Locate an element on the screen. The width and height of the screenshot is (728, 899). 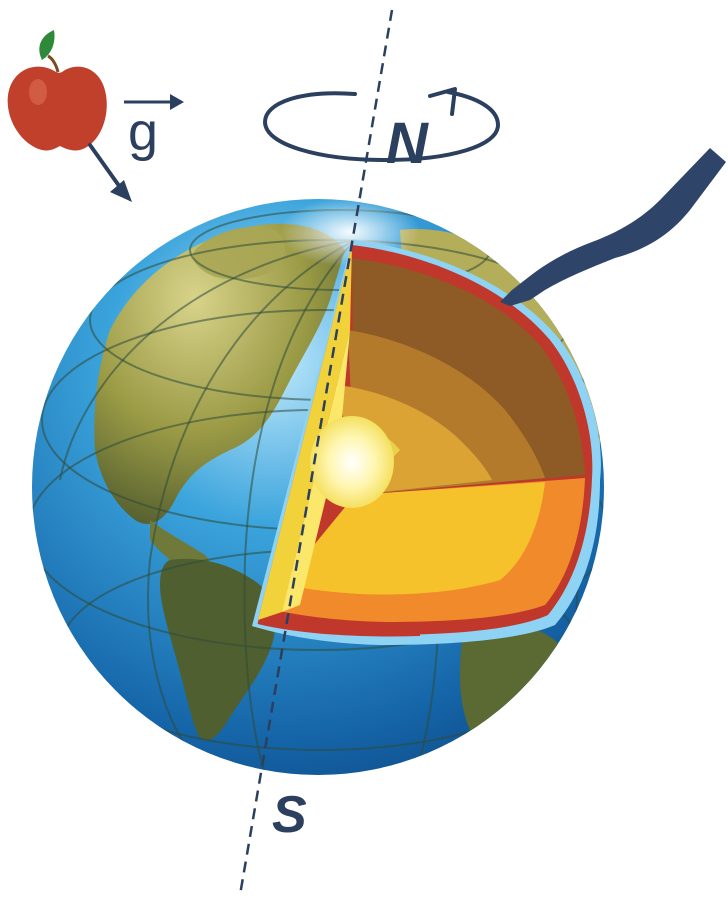
apple-icon is located at coordinates (57, 90).